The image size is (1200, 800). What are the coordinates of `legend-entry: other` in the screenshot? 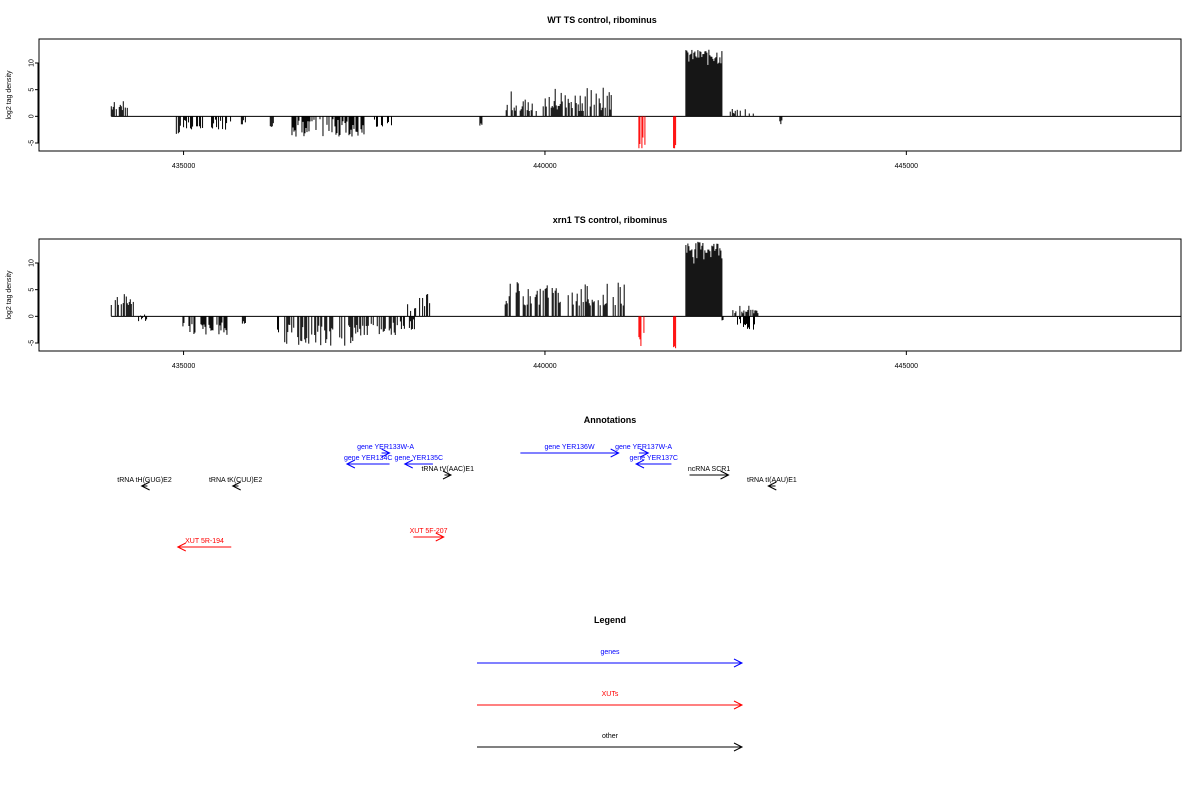 It's located at (610, 742).